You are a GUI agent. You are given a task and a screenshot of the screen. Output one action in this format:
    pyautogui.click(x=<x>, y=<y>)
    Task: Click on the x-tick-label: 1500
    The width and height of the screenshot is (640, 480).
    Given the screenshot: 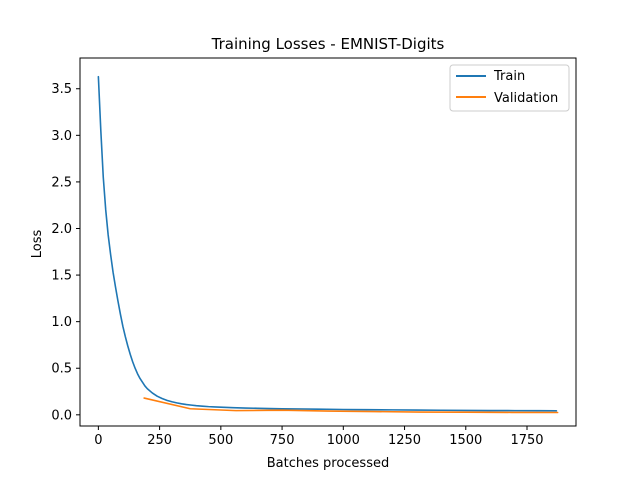 What is the action you would take?
    pyautogui.click(x=465, y=440)
    